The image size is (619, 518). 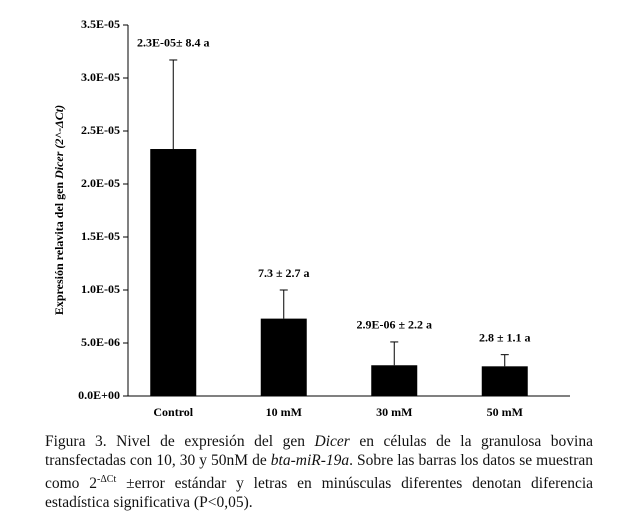 What do you see at coordinates (59, 128) in the screenshot?
I see `y-label-part: (2^-ΔCt)` at bounding box center [59, 128].